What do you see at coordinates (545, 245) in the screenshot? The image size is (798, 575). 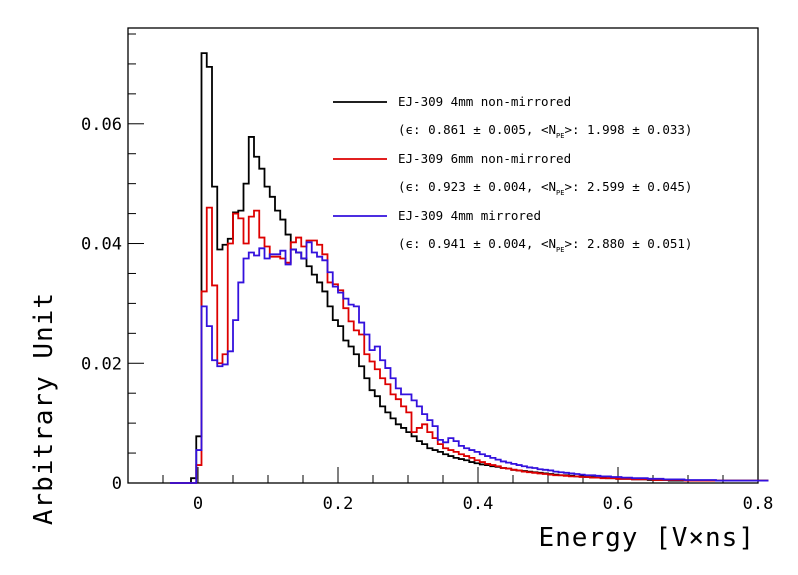 I see `legend-stats: (ϵ: 0.941 ± 0.004, <NPE>: 2.880 ± 0.051)` at bounding box center [545, 245].